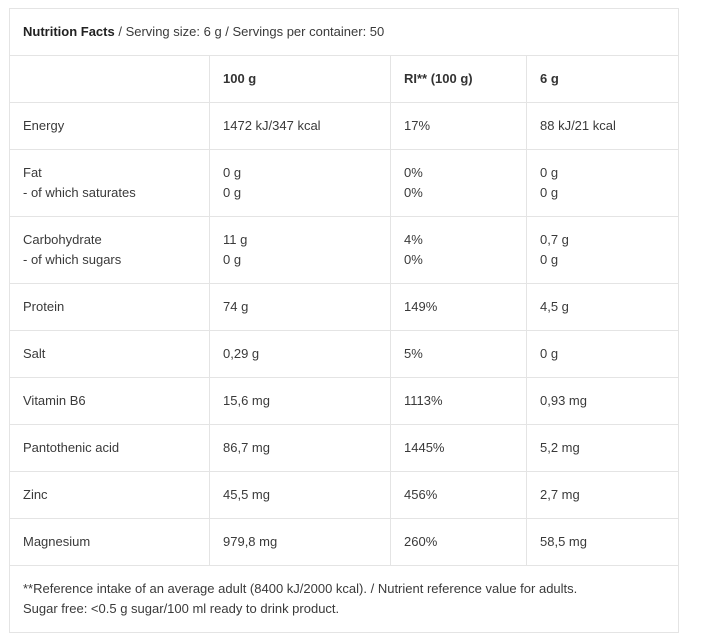  Describe the element at coordinates (602, 401) in the screenshot. I see `per-serving-cell: 0,93 mg` at that location.